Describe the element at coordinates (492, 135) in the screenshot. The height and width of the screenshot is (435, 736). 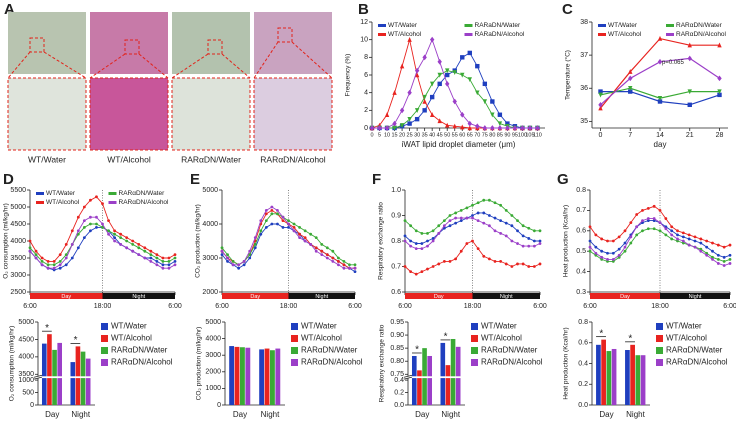
I see `x-tick-label: 80` at that location.